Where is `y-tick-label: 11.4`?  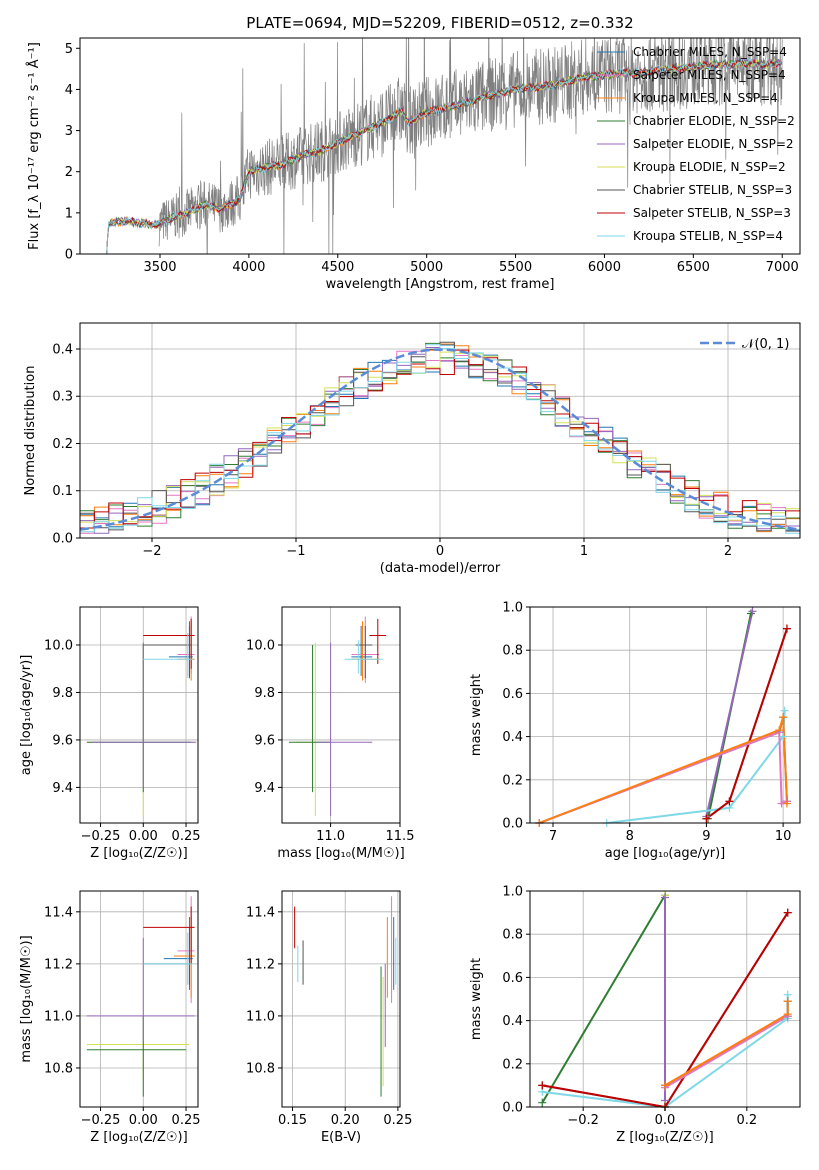
y-tick-label: 11.4 is located at coordinates (58, 912).